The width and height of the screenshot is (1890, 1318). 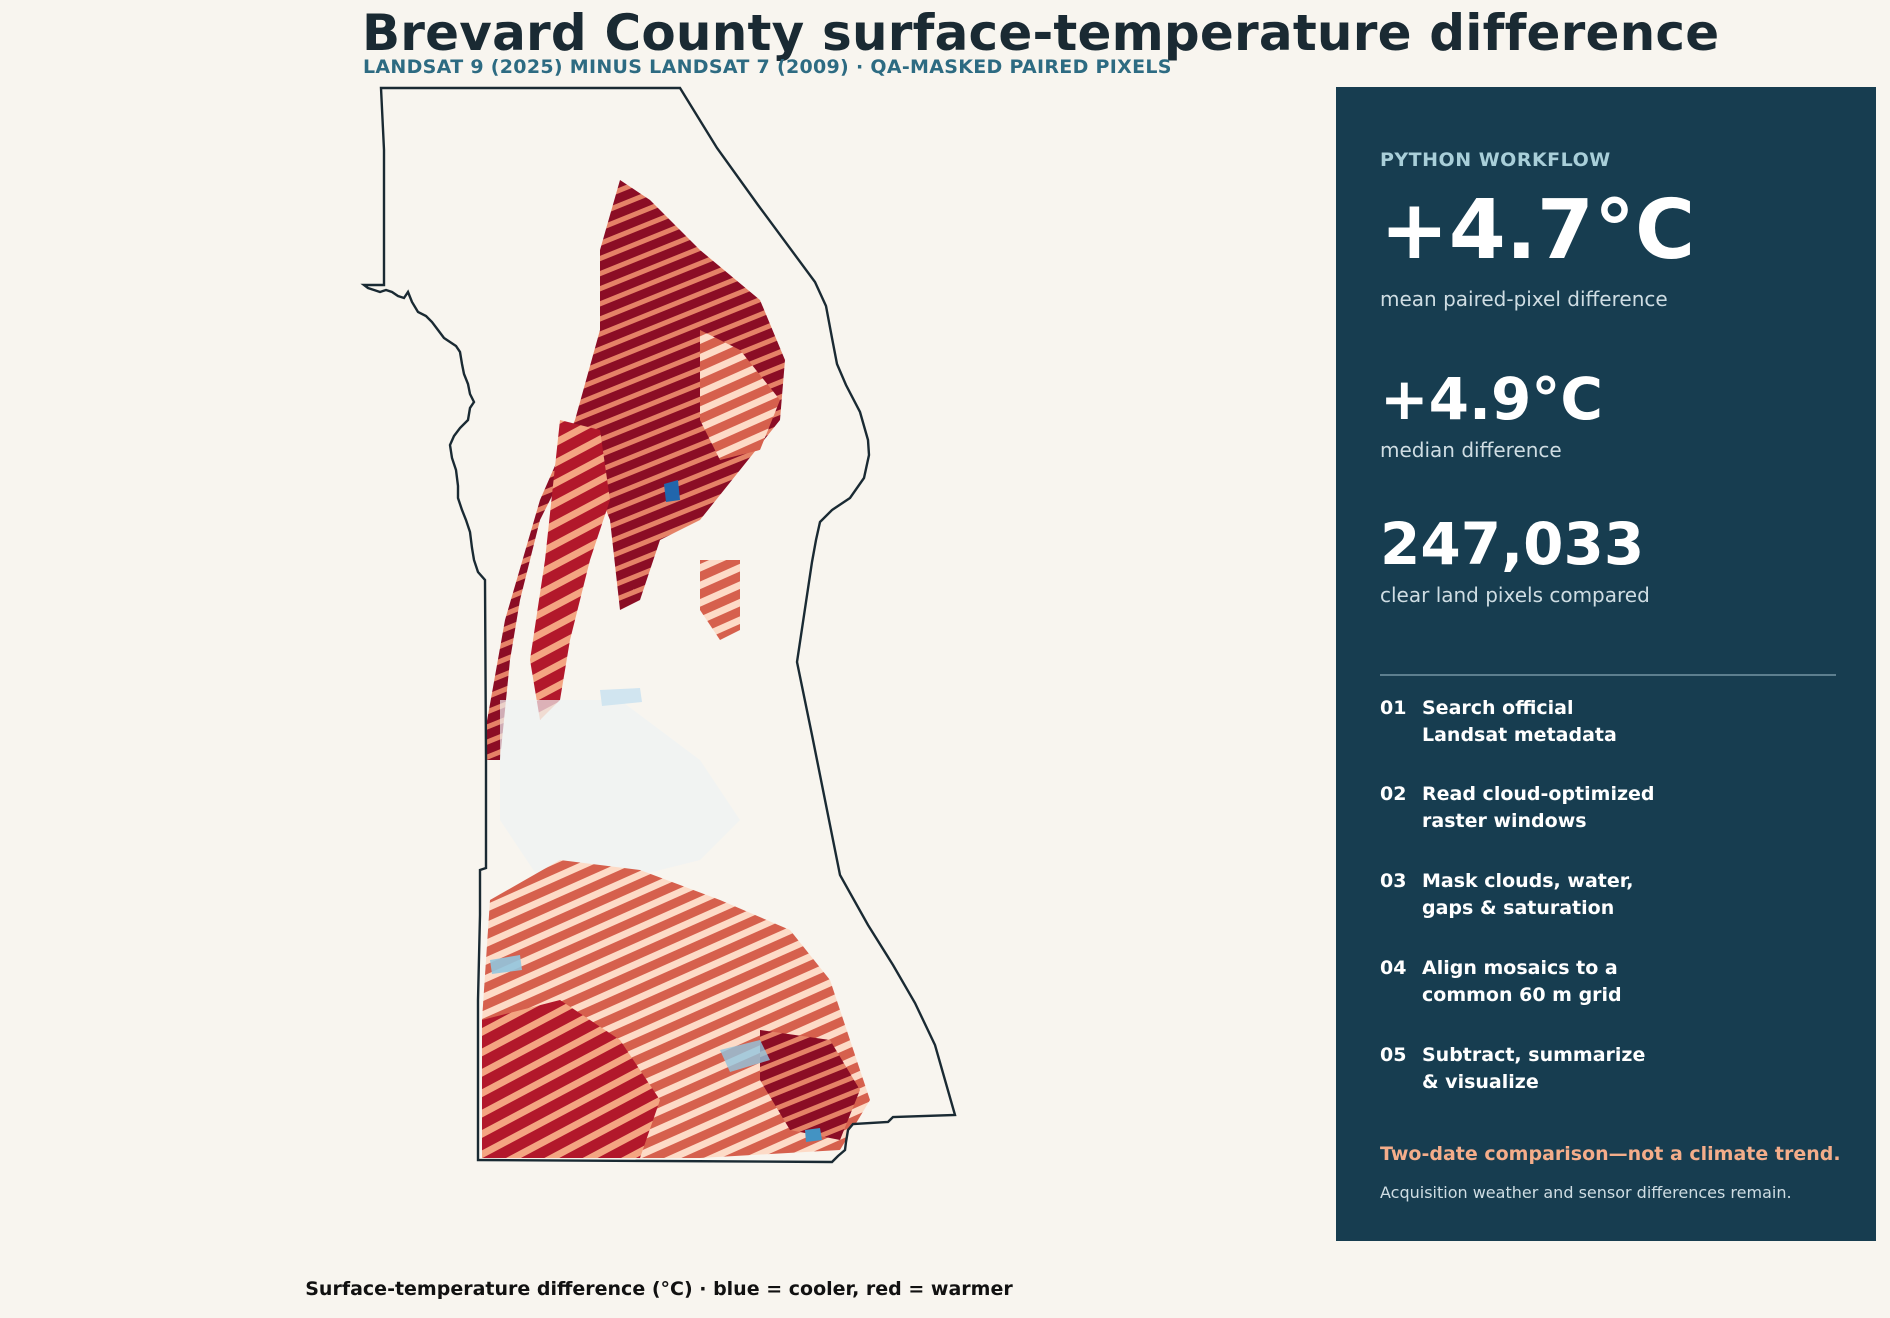 I want to click on panel-divider, so click(x=1608, y=675).